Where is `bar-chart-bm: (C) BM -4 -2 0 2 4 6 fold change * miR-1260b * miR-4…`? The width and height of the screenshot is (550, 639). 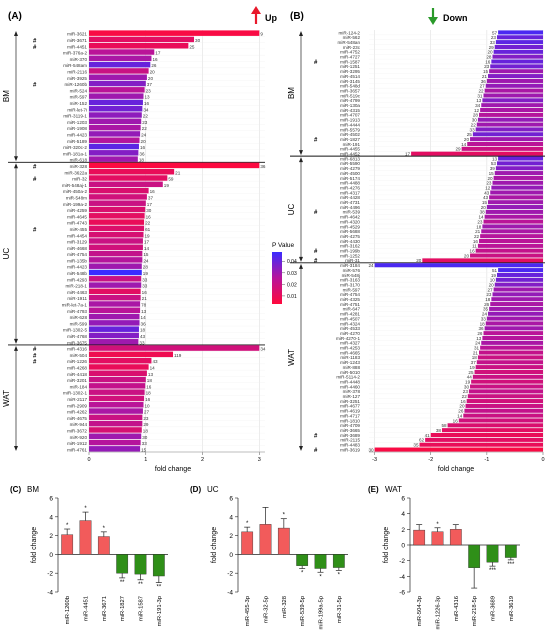
bar-chart-bm: (C) BM -4 -2 0 2 4 6 fold change * miR-1260b * miR-4… is located at coordinates (89, 555).